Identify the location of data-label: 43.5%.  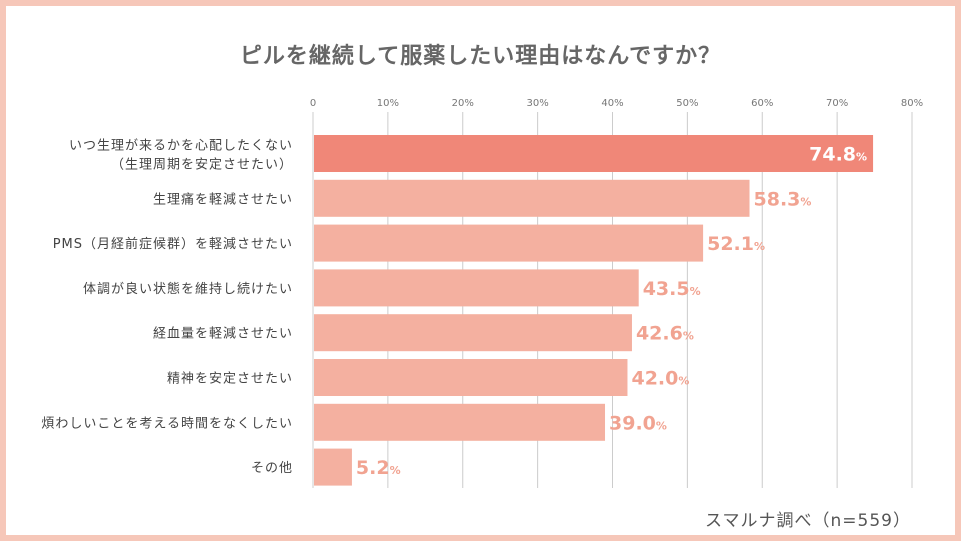
(672, 289).